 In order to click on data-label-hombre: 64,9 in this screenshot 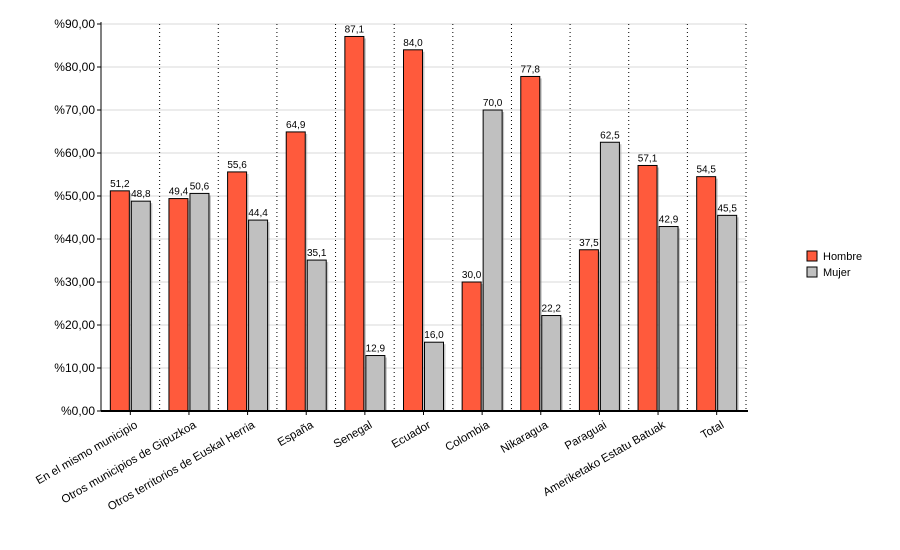, I will do `click(296, 125)`.